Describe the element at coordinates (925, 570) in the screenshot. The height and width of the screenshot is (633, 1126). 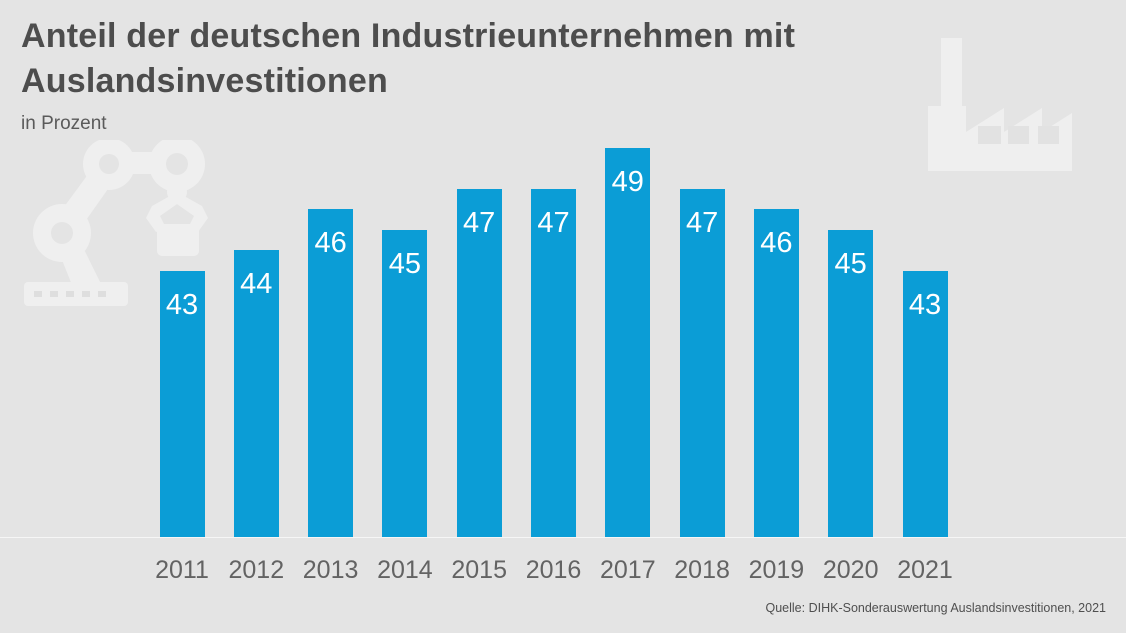
I see `x-axis-label: 2021` at that location.